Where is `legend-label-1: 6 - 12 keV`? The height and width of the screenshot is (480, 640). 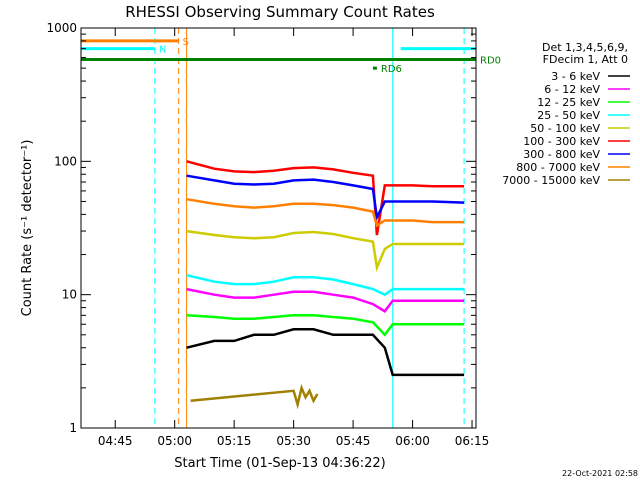 legend-label-1: 6 - 12 keV is located at coordinates (572, 89).